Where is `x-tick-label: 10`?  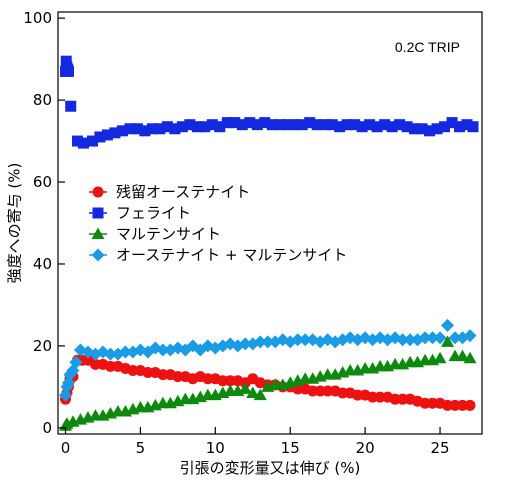
x-tick-label: 10 is located at coordinates (215, 448).